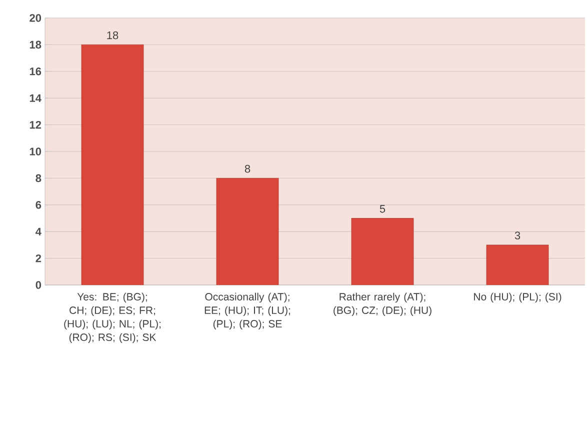  I want to click on y-tick-label: 0, so click(39, 285).